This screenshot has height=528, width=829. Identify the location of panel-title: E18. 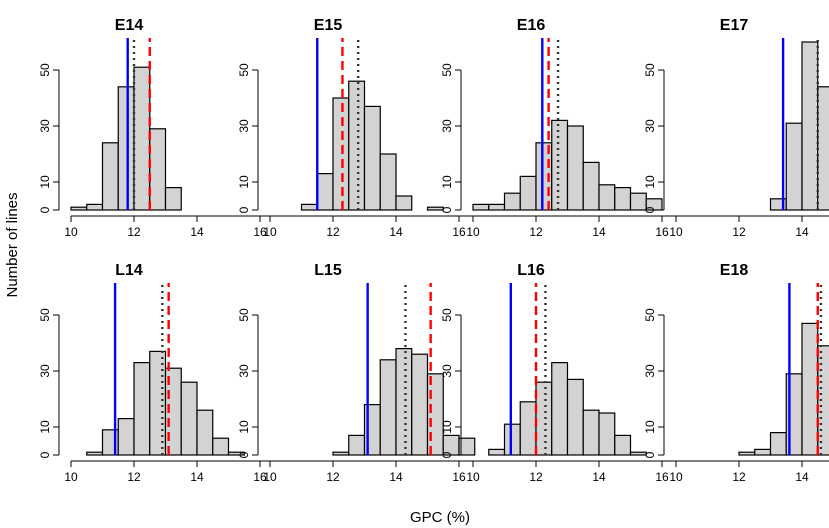
(734, 270).